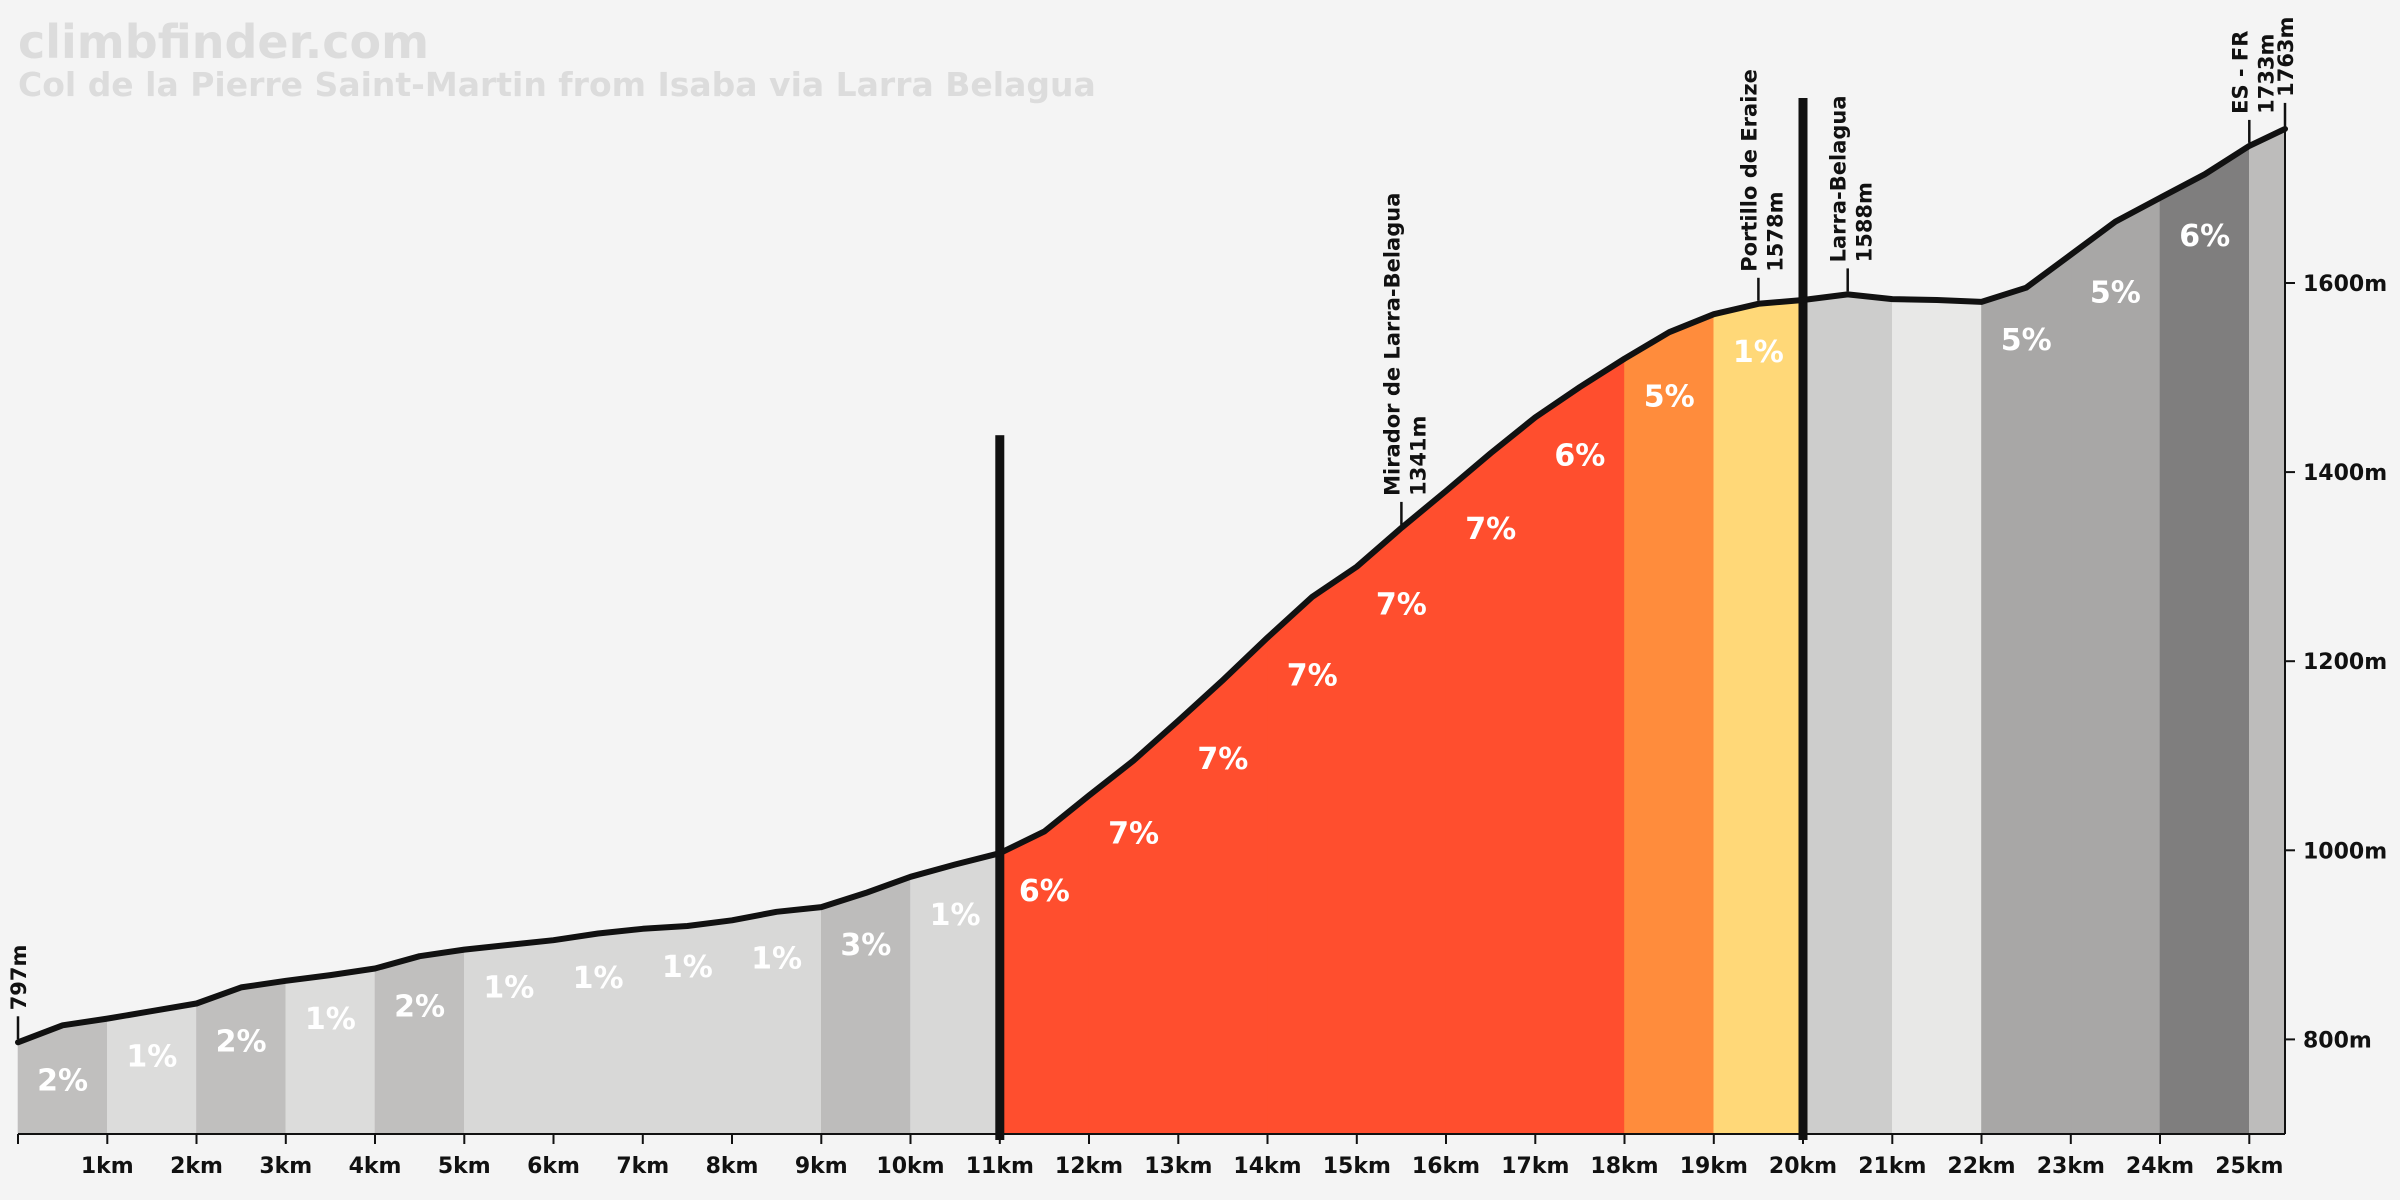  What do you see at coordinates (1267, 1166) in the screenshot?
I see `x-tick-label: 14km` at bounding box center [1267, 1166].